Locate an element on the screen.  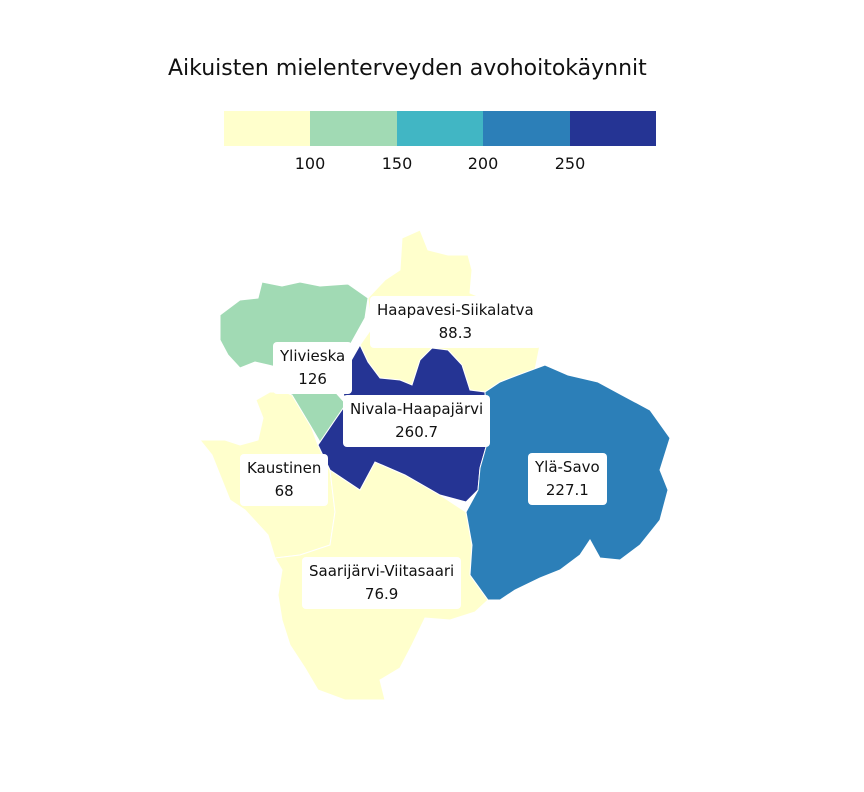
region-value: 68 is located at coordinates (284, 491).